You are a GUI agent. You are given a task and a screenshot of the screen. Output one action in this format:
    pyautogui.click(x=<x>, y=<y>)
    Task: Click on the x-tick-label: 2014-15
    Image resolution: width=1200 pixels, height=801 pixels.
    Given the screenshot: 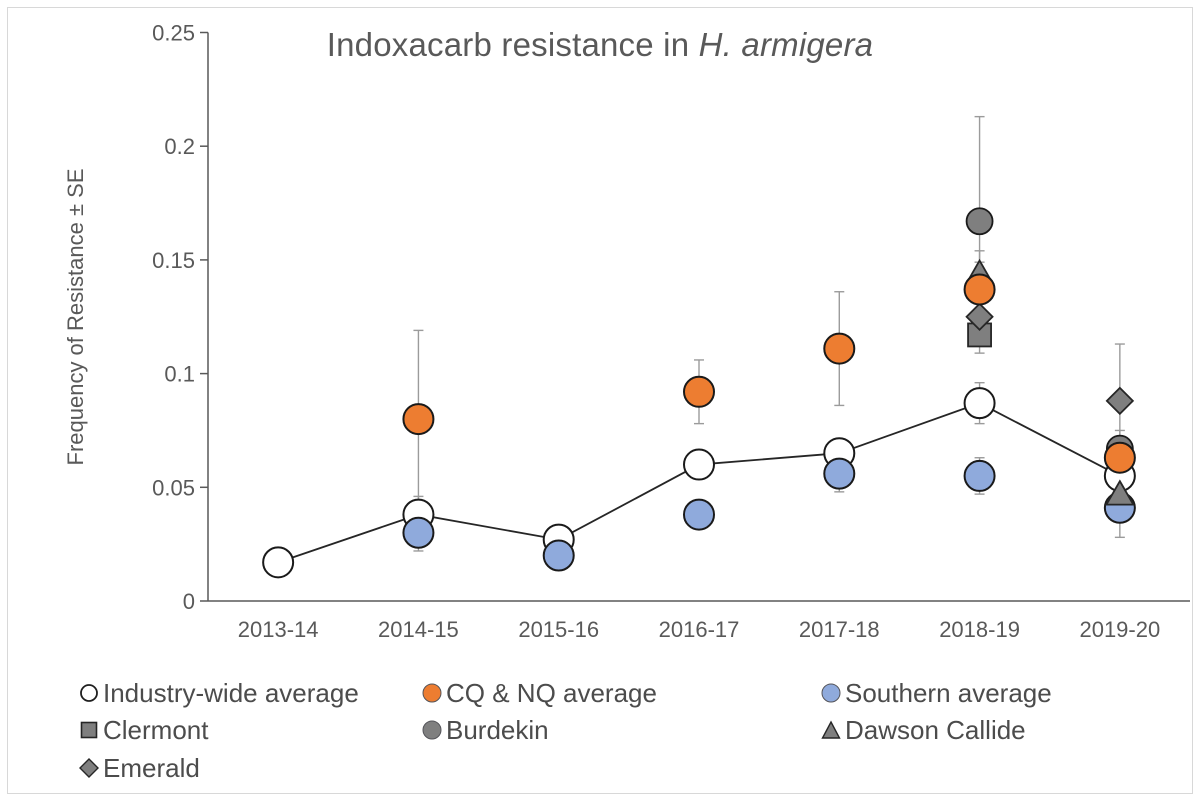 What is the action you would take?
    pyautogui.click(x=418, y=629)
    